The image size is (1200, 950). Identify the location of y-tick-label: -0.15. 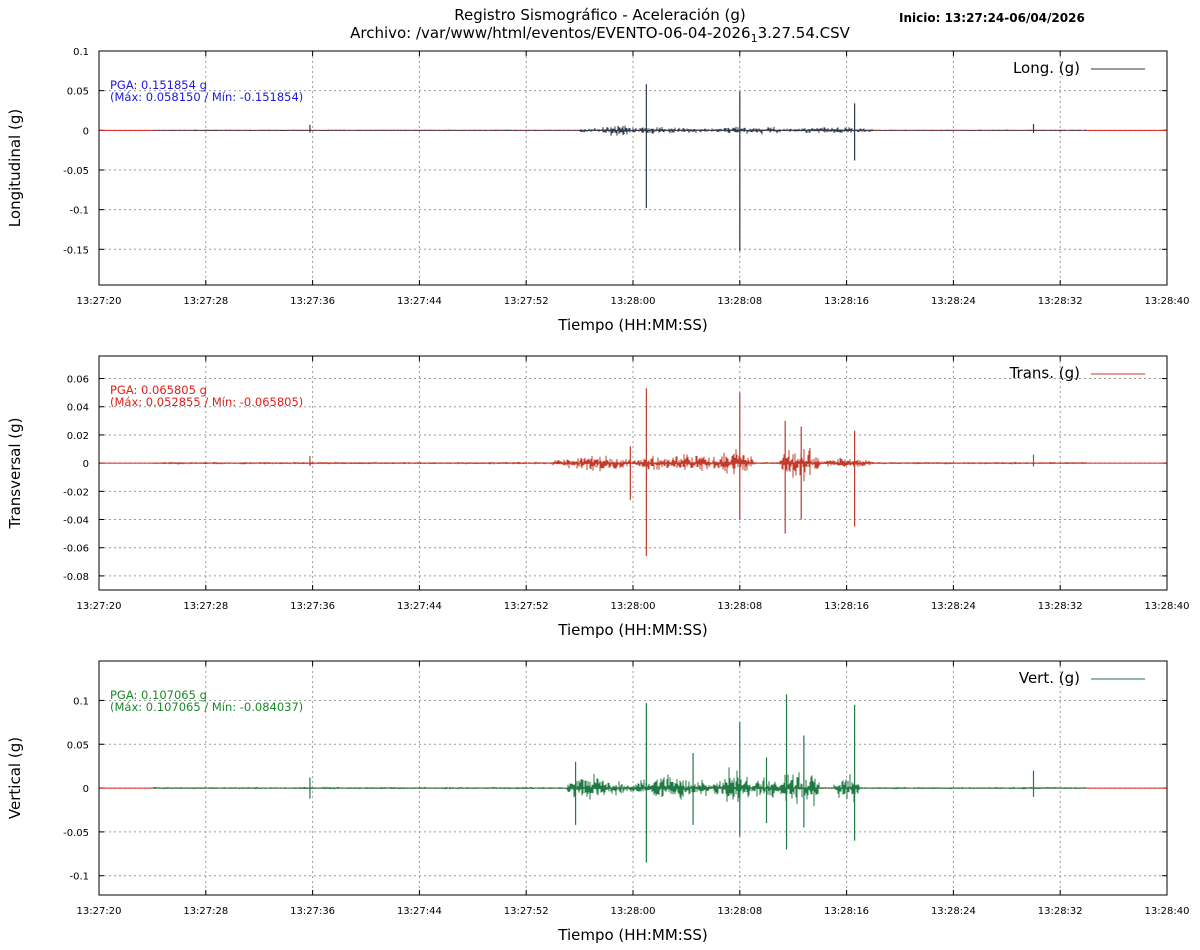
(76, 250).